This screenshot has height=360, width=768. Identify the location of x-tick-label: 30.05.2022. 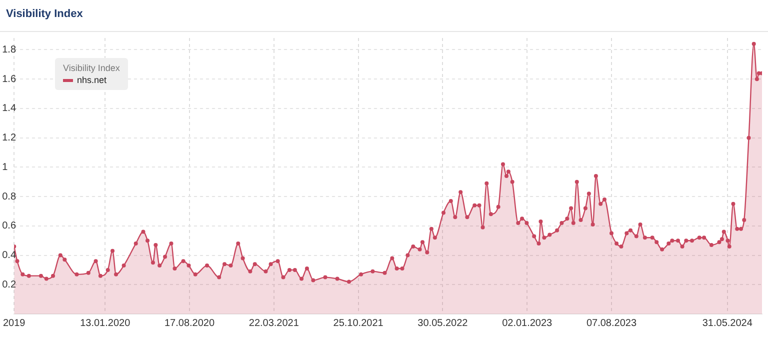
(443, 323).